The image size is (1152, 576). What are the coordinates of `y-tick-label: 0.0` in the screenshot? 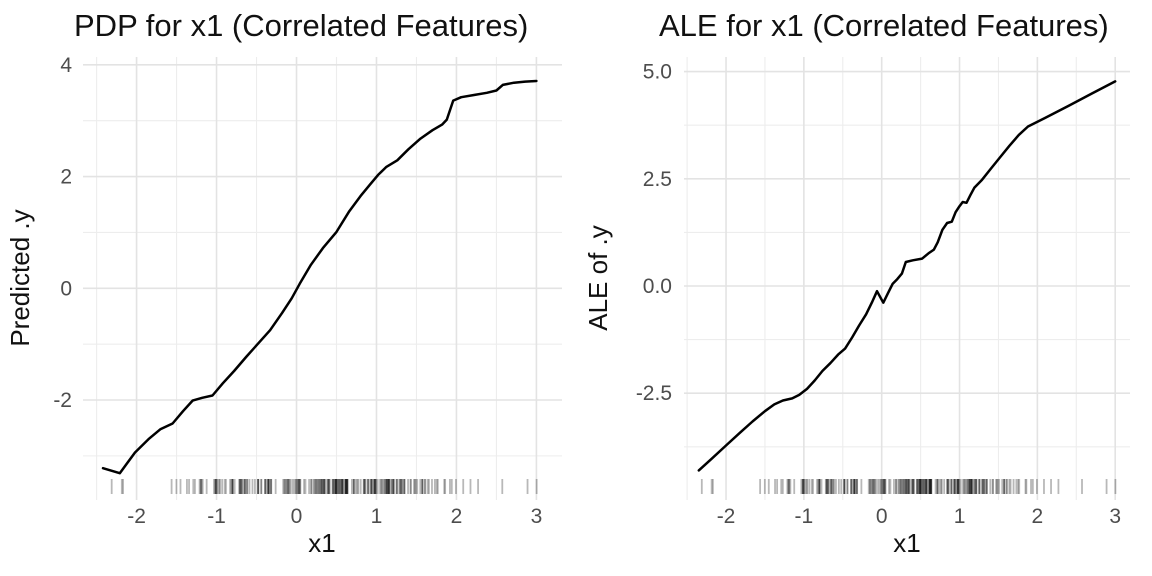 It's located at (657, 286).